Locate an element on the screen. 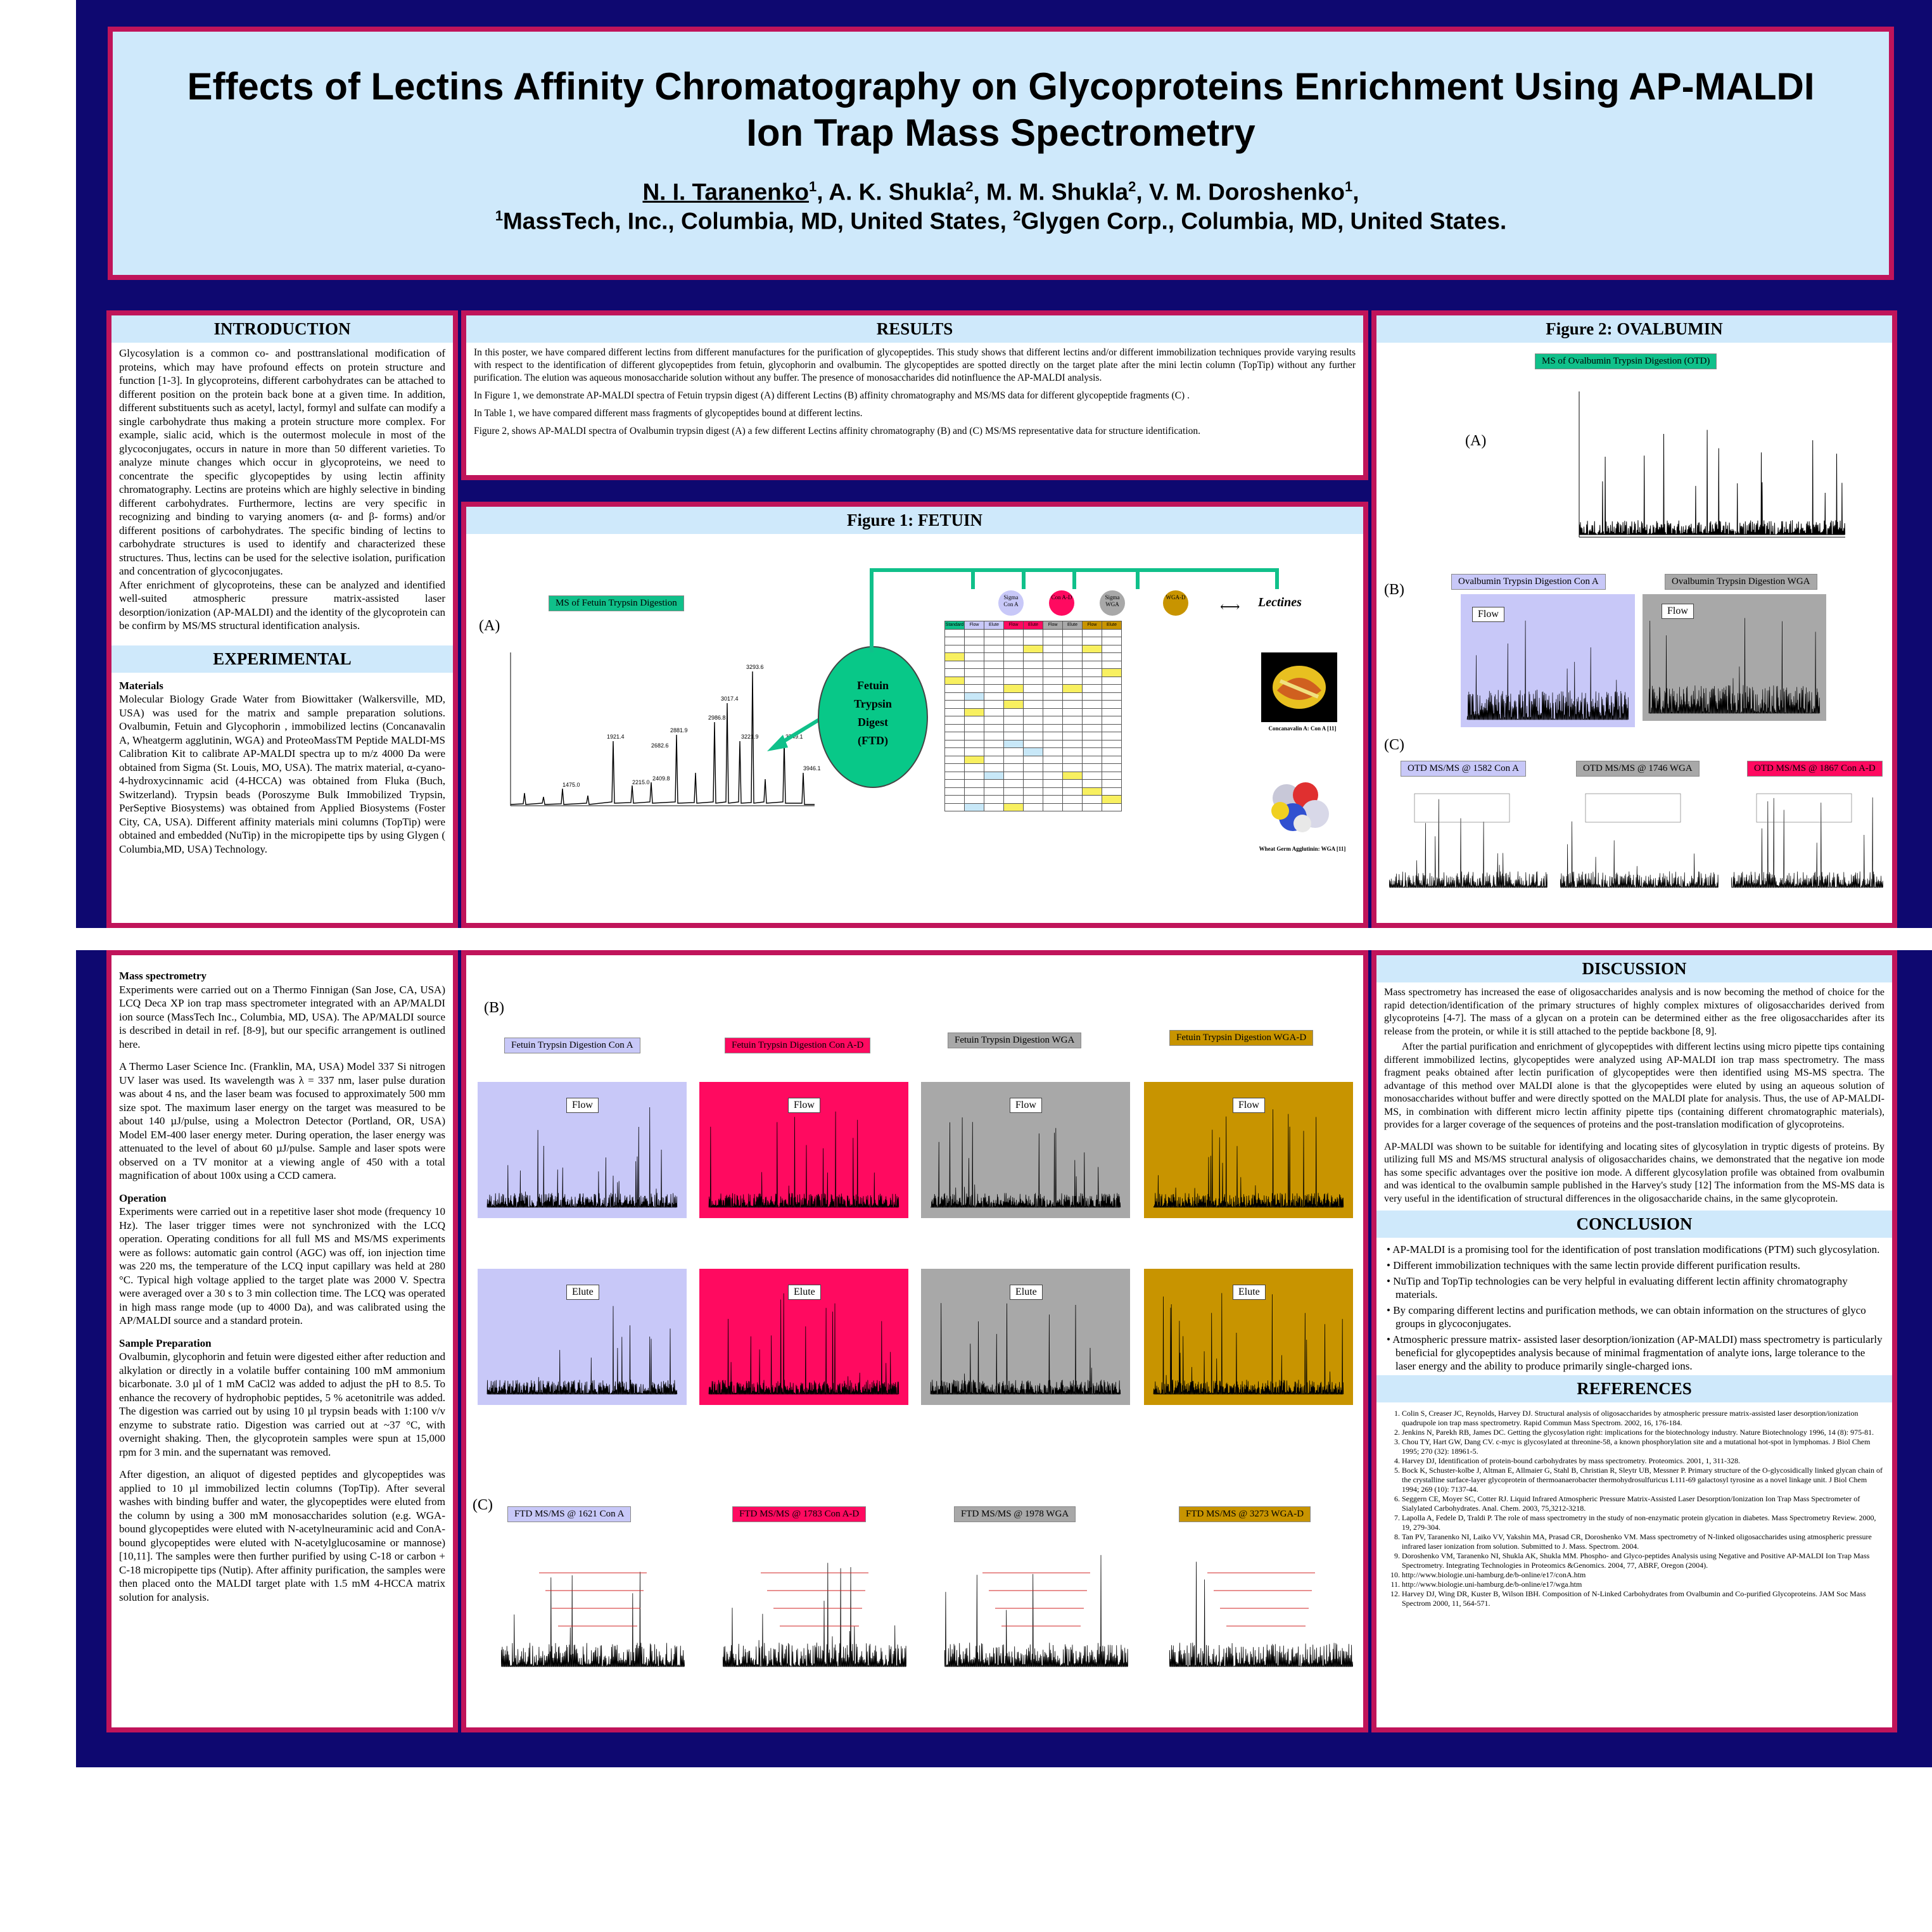 This screenshot has height=1932, width=1932. otd-msms-1582-spectrum is located at coordinates (1468, 840).